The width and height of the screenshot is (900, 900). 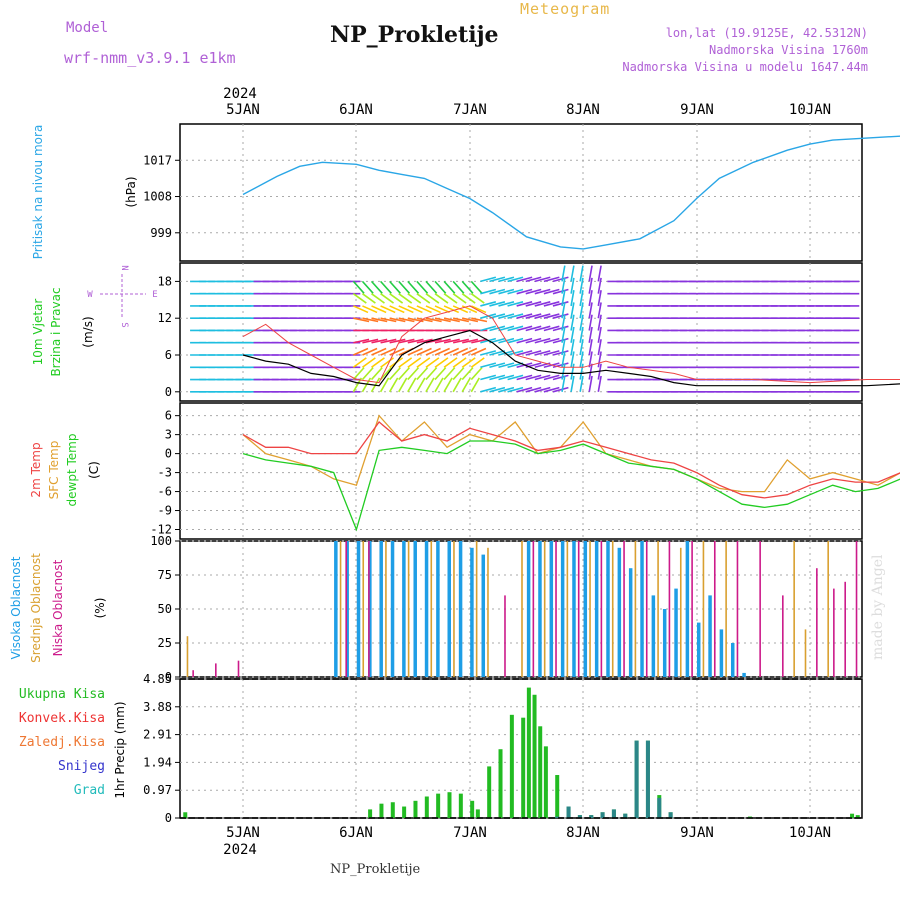 What do you see at coordinates (571, 344) in the screenshot?
I see `wind-gust-line` at bounding box center [571, 344].